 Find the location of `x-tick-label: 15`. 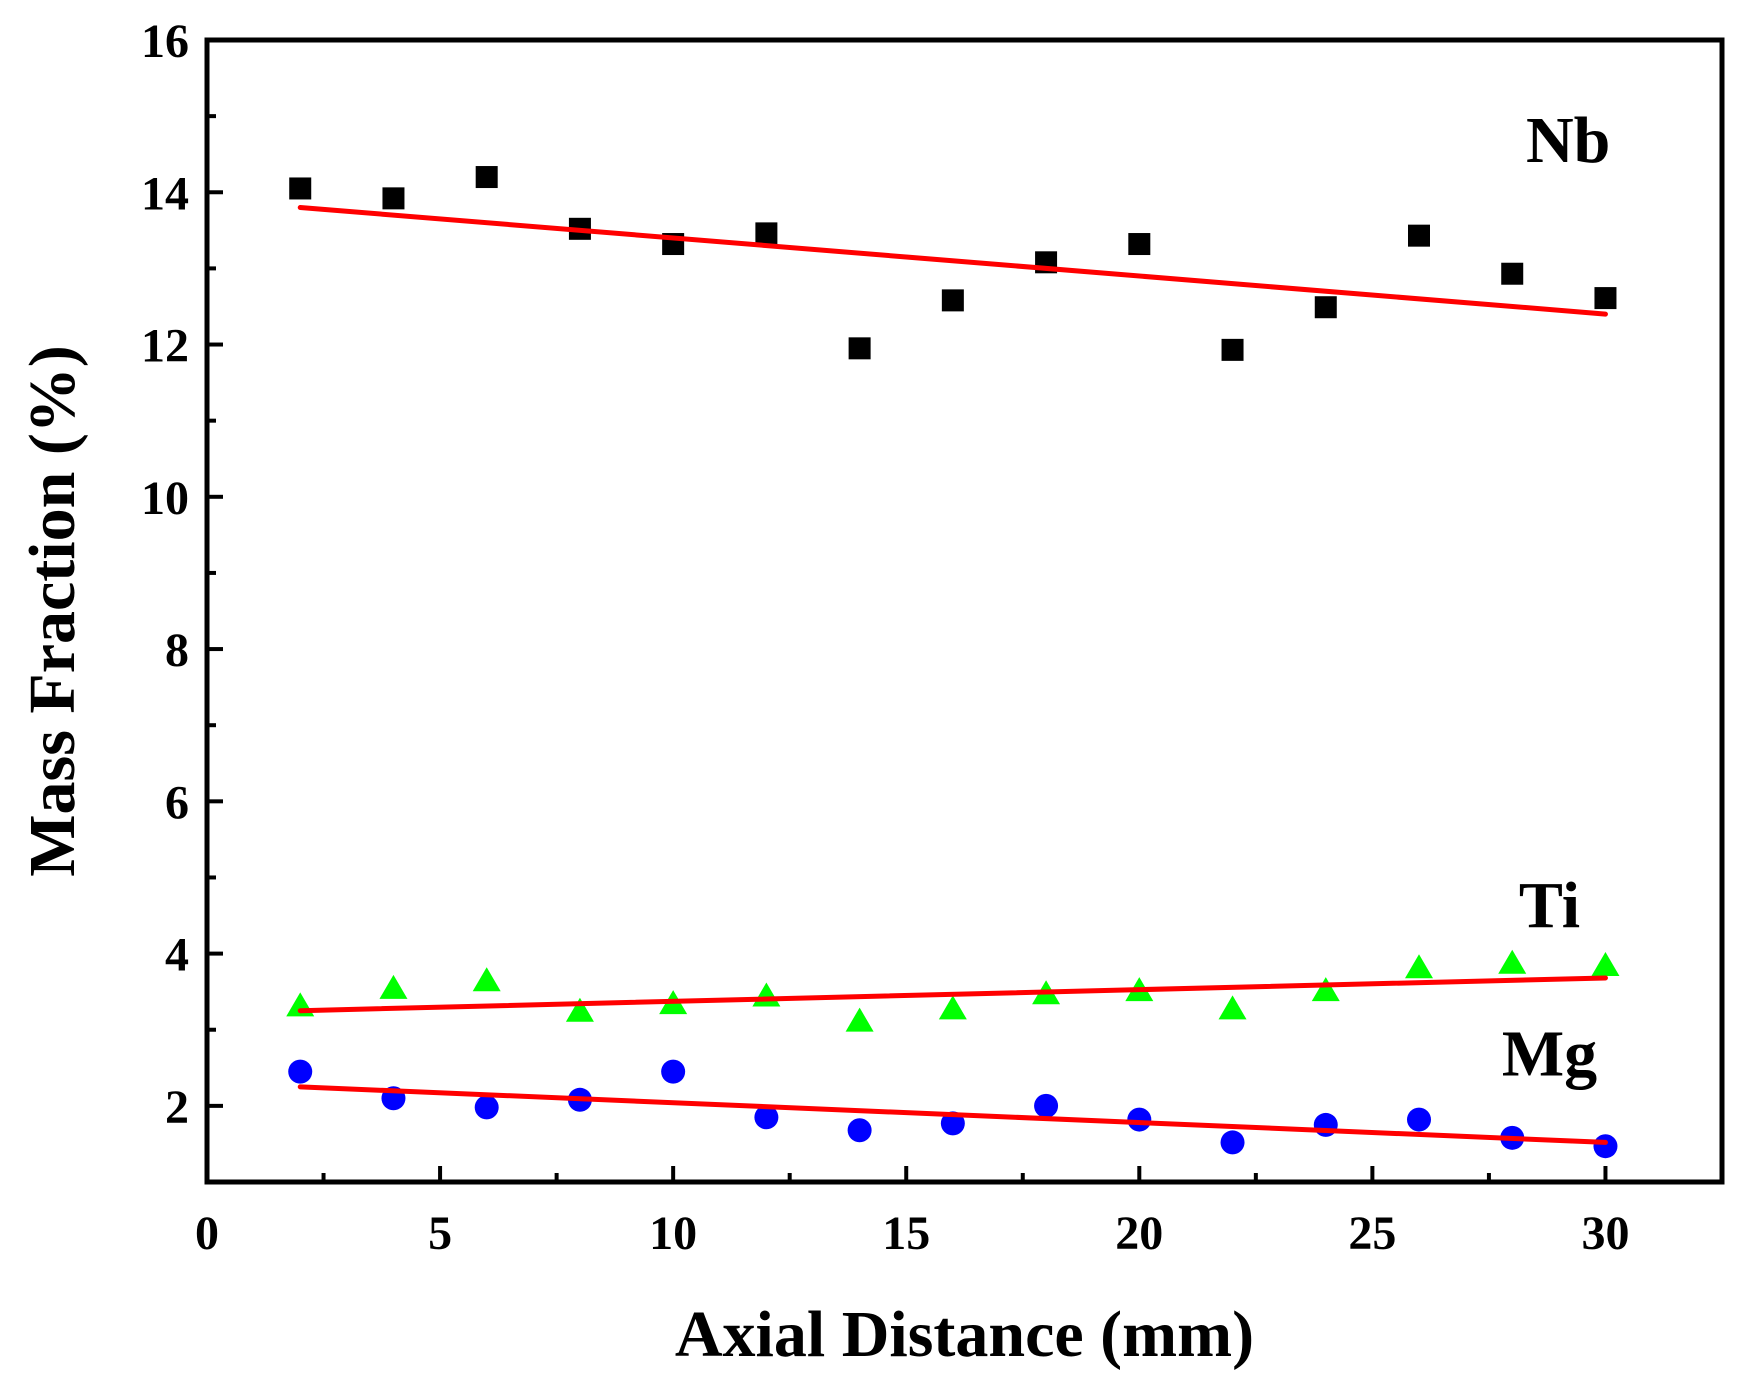

x-tick-label: 15 is located at coordinates (906, 1233).